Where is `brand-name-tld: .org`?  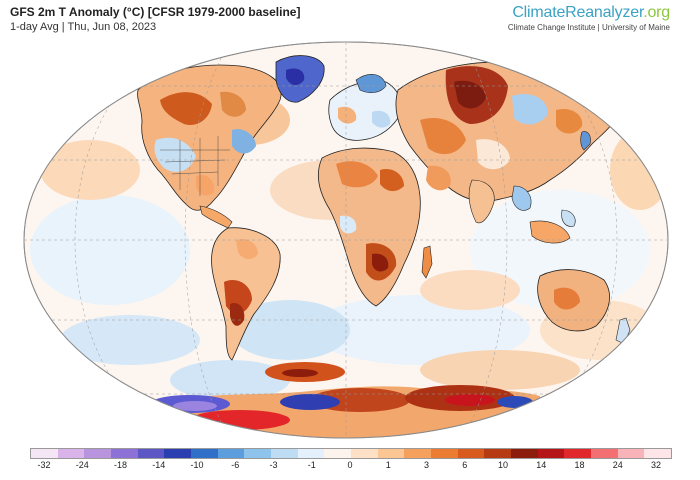 brand-name-tld: .org is located at coordinates (656, 12).